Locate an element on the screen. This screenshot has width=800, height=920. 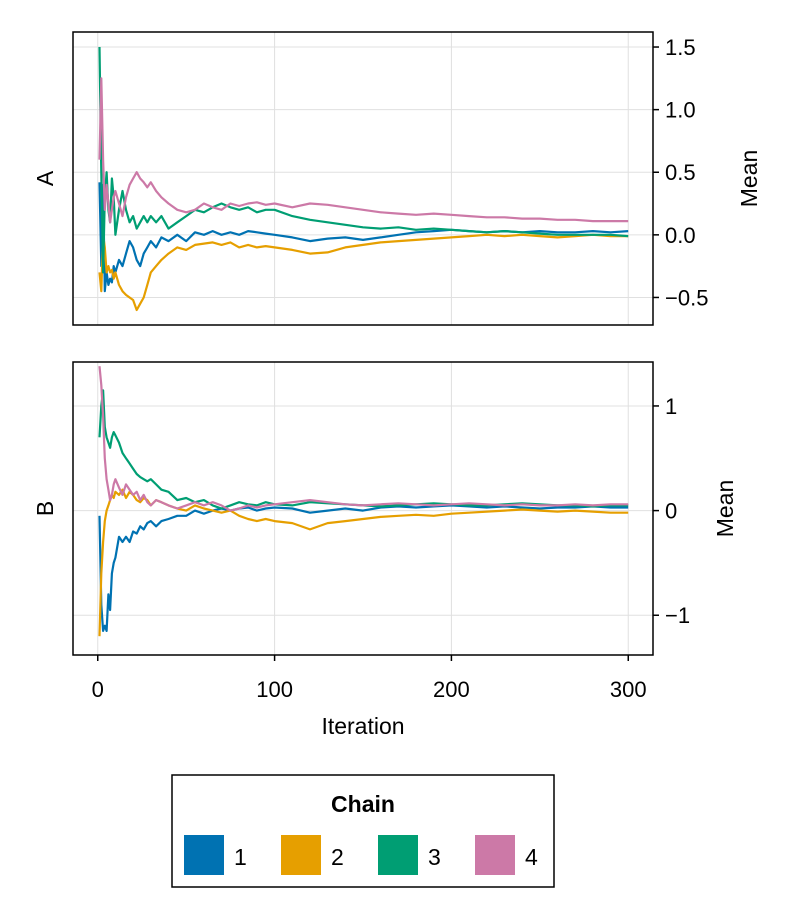
y-axis-title-b: Mean is located at coordinates (725, 509).